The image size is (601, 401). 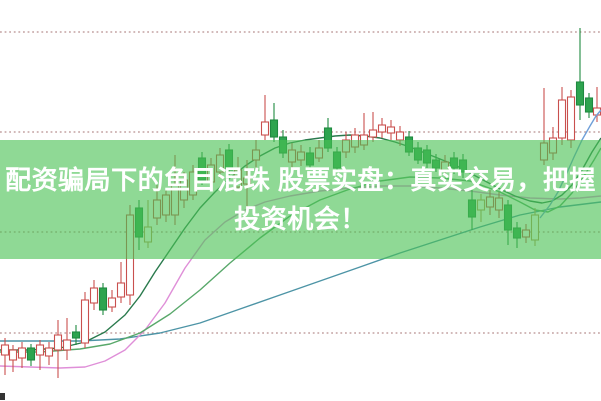 I want to click on fragment-shape, so click(x=2, y=396).